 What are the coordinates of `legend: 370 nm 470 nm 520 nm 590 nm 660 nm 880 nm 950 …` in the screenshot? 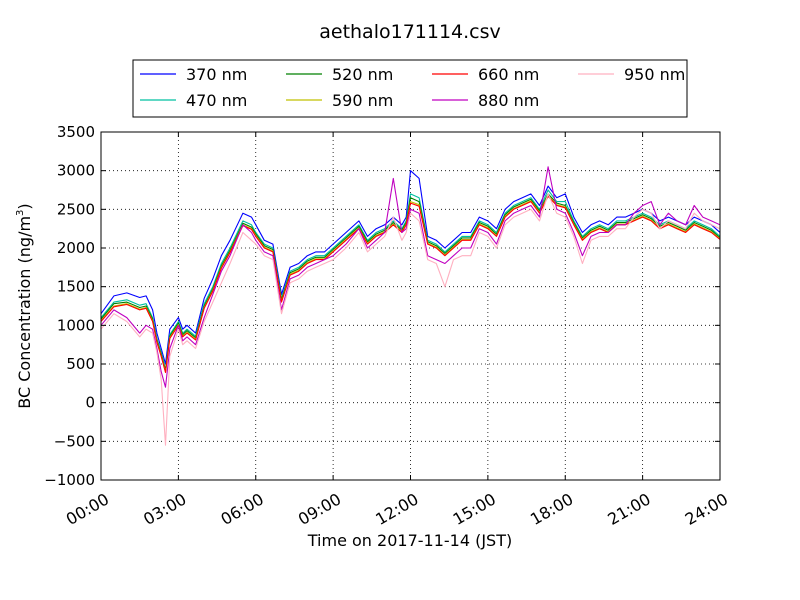 It's located at (410, 88).